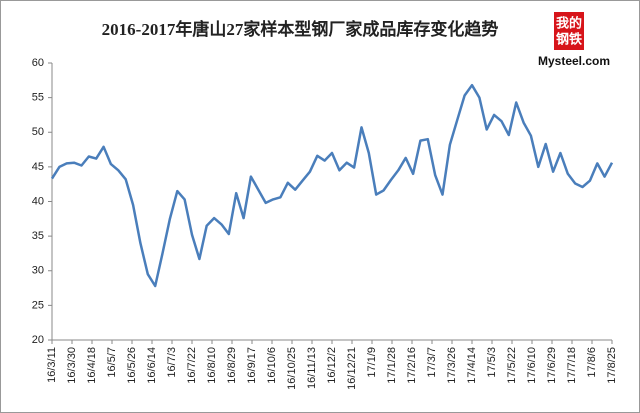 The image size is (640, 413). What do you see at coordinates (352, 368) in the screenshot?
I see `x-tick-label: 16/12/21` at bounding box center [352, 368].